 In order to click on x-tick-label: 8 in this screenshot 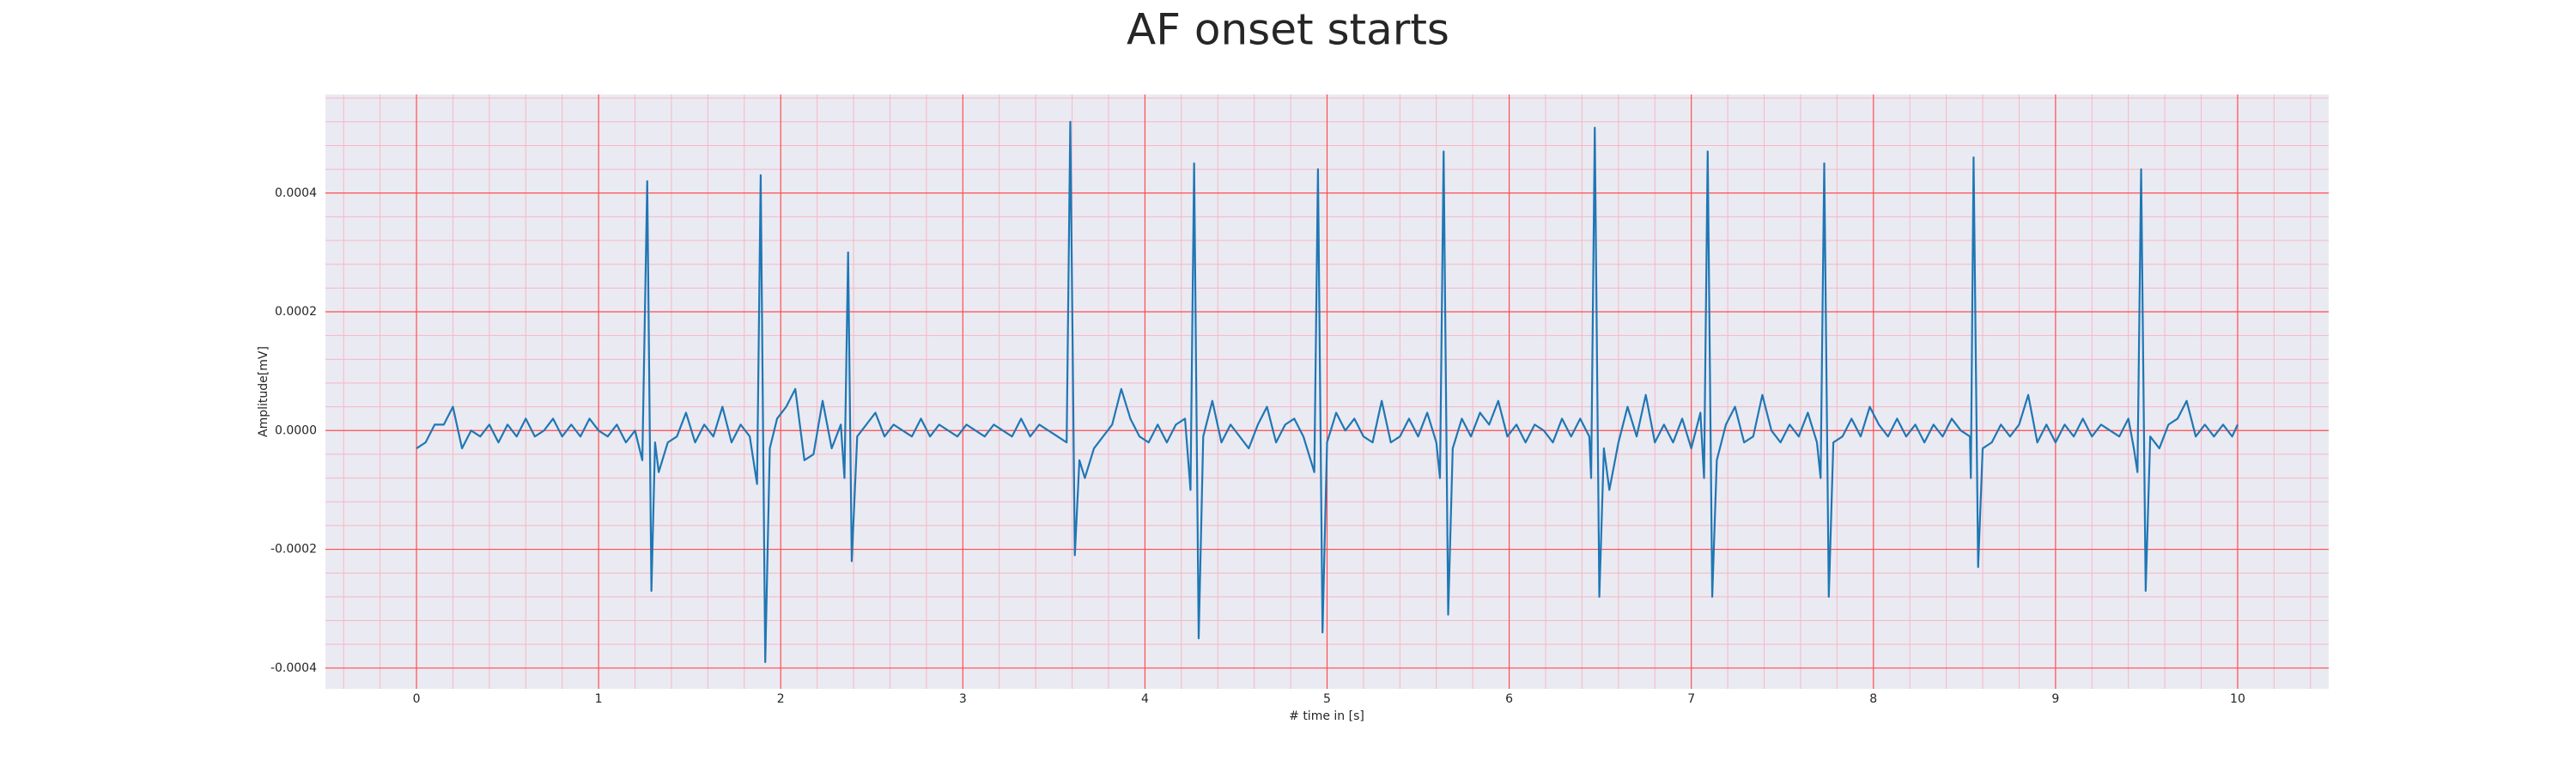, I will do `click(1873, 699)`.